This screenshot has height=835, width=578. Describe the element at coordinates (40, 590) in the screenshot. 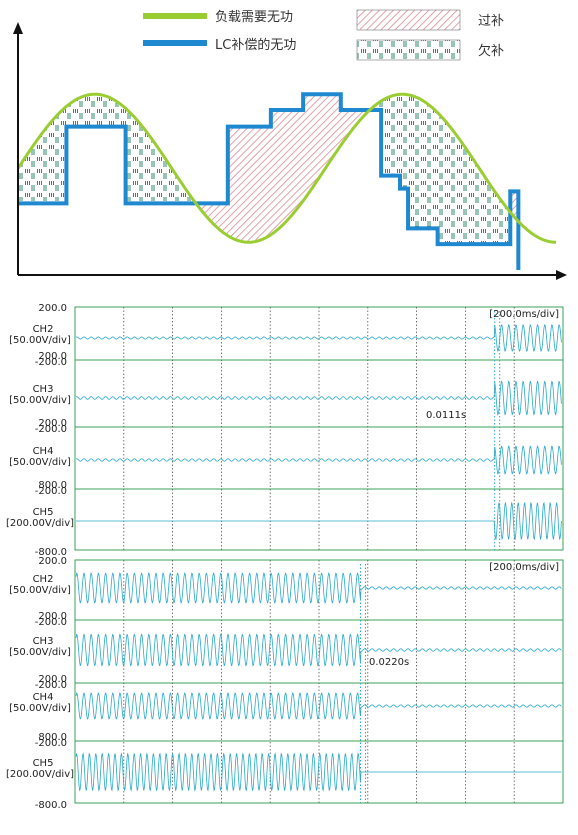

I see `channel-scale: [50.00V/div]` at that location.